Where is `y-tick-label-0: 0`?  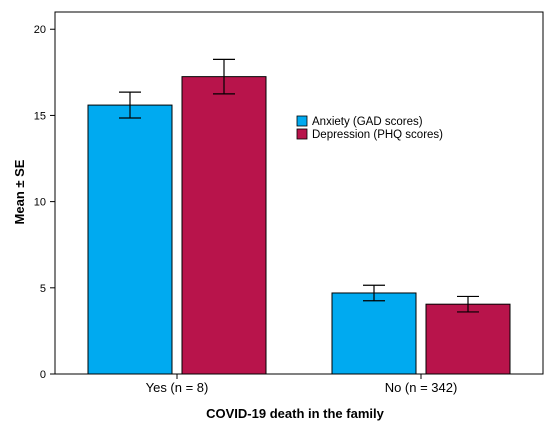
y-tick-label-0: 0 is located at coordinates (43, 375).